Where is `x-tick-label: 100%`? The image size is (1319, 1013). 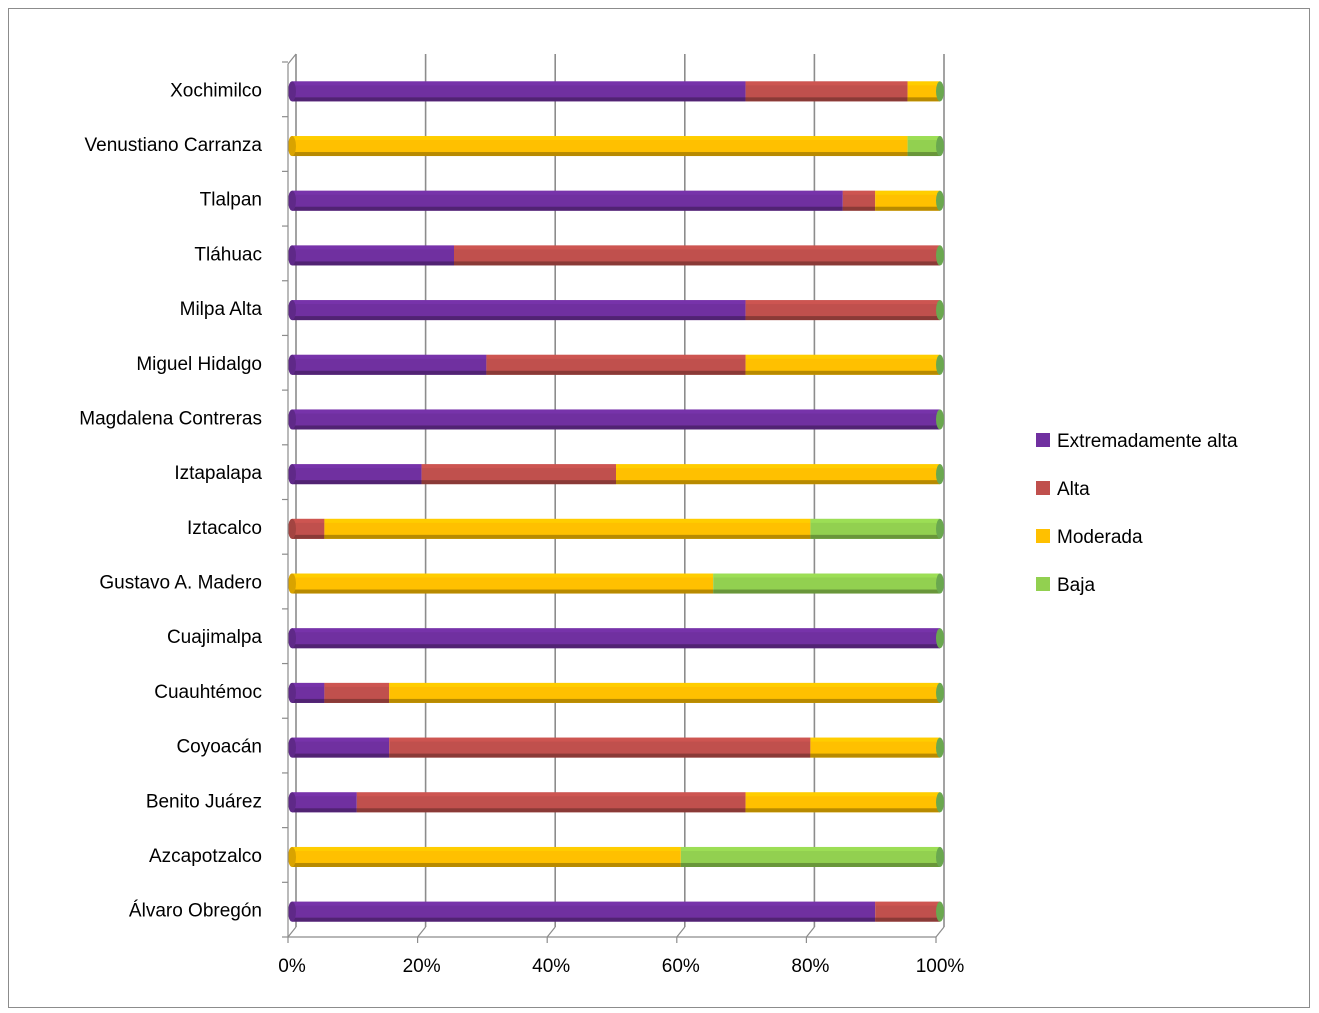
x-tick-label: 100% is located at coordinates (940, 966).